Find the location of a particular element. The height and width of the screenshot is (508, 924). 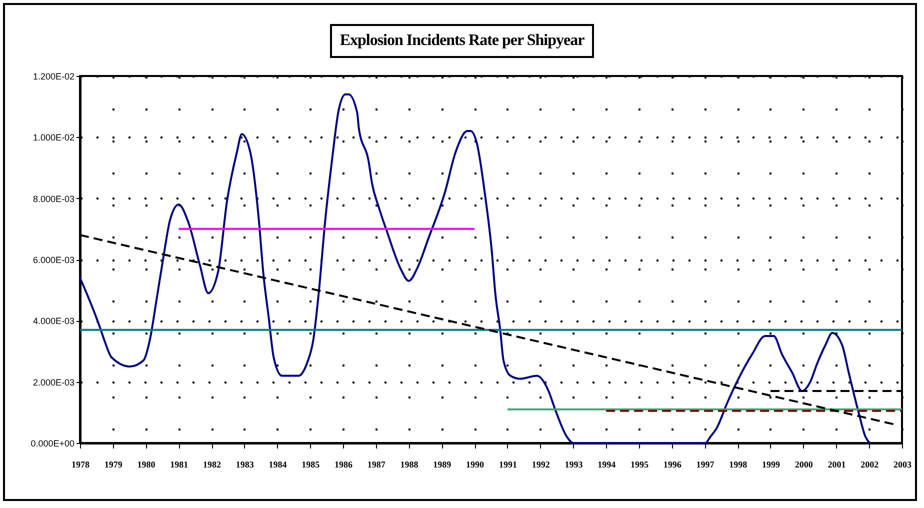

x-tick-label: 1997 is located at coordinates (705, 465).